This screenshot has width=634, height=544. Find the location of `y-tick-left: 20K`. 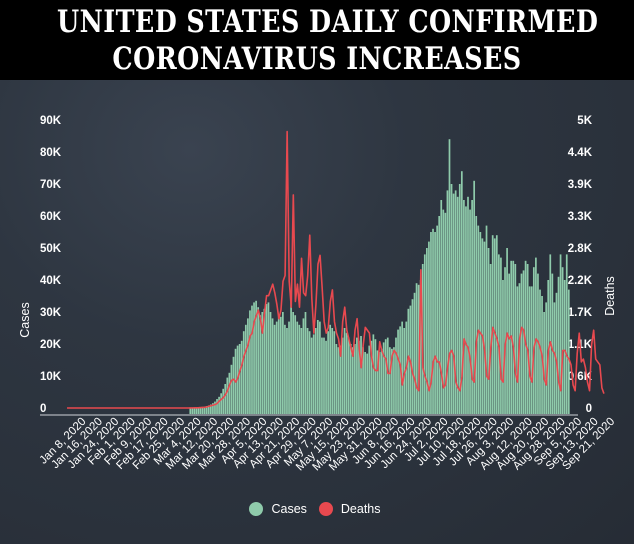

y-tick-left: 20K is located at coordinates (51, 345).